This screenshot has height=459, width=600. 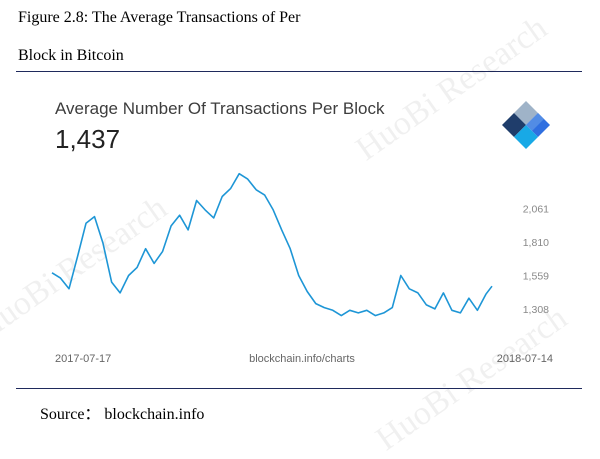 What do you see at coordinates (536, 209) in the screenshot?
I see `y-tick-label: 2,061` at bounding box center [536, 209].